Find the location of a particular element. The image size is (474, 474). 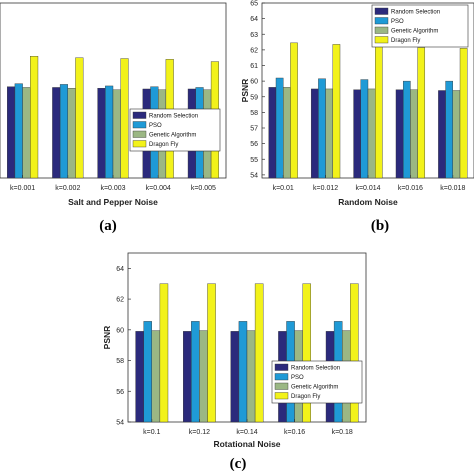

x-axis-label: Random Noise is located at coordinates (368, 202).